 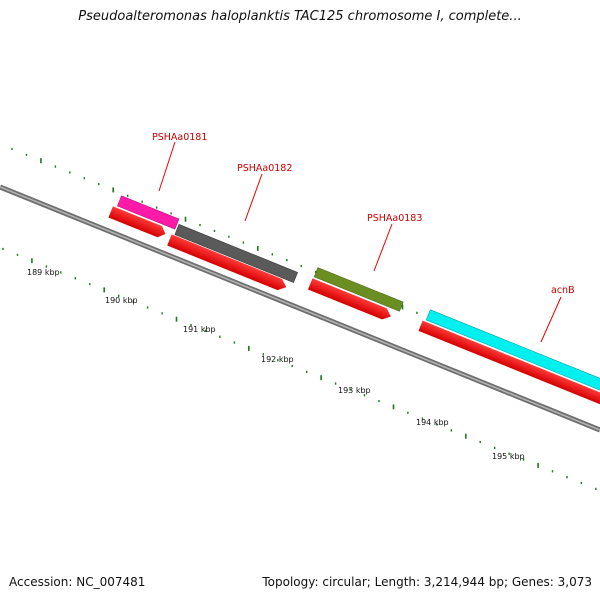 I want to click on red-cds-bar, so click(x=509, y=363).